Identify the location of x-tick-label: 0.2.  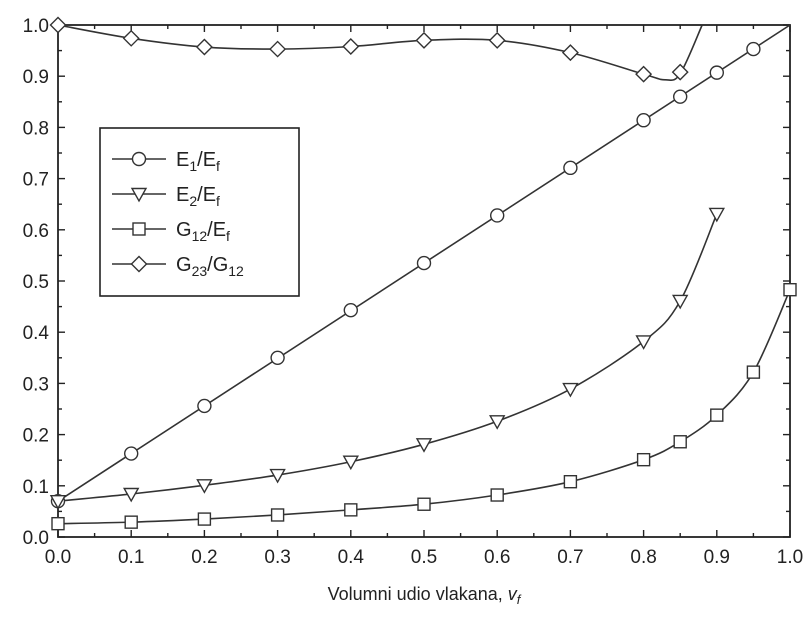
(204, 557).